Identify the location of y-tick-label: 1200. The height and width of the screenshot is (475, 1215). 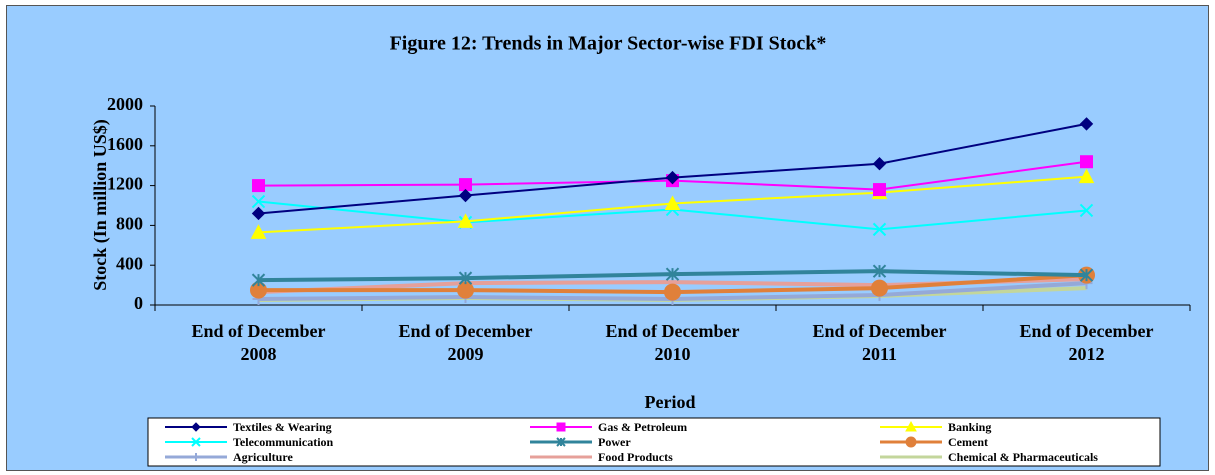
(125, 184).